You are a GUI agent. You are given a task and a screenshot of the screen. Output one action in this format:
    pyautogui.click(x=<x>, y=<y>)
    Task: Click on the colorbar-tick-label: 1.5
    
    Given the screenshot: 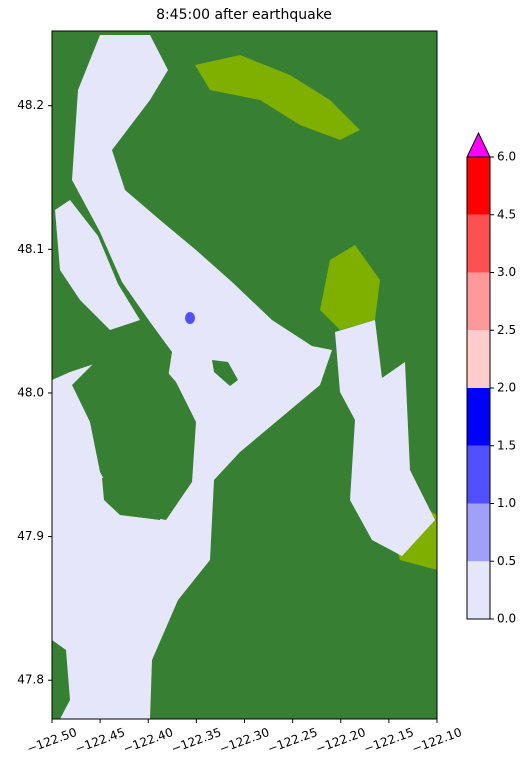 What is the action you would take?
    pyautogui.click(x=506, y=445)
    